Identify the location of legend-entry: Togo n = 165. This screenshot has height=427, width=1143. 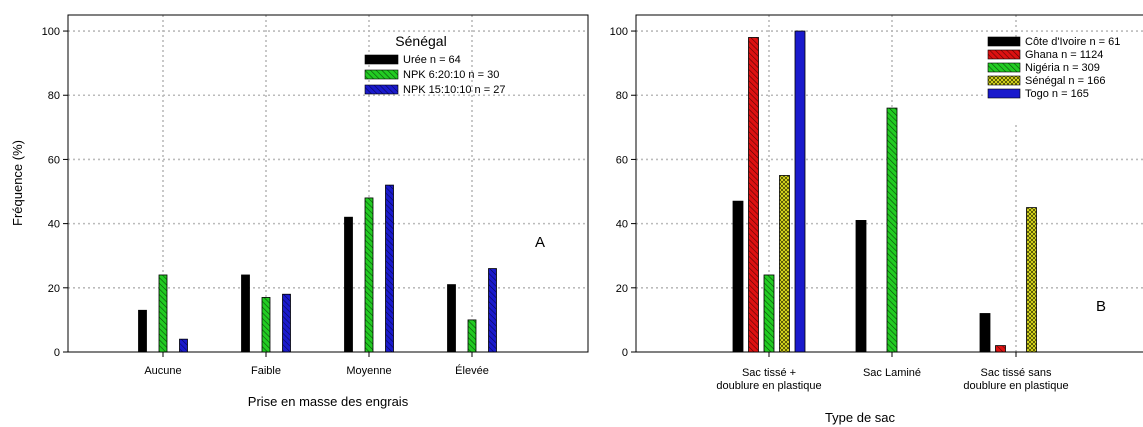
(1057, 94).